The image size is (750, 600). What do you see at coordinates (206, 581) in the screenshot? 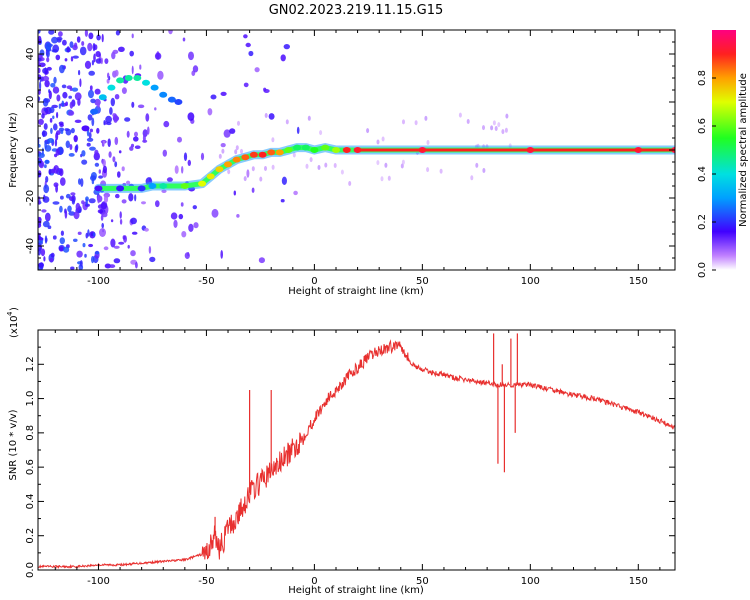
I see `x-tick-label: -50` at bounding box center [206, 581].